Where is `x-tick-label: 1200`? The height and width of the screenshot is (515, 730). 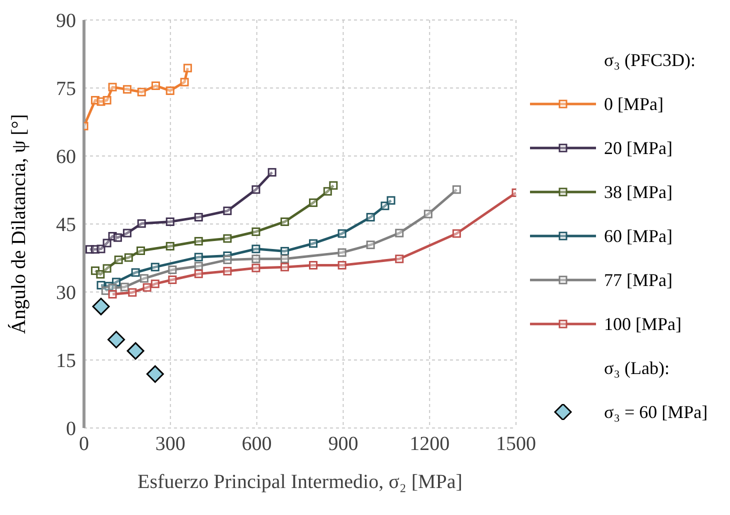
x-tick-label: 1200 is located at coordinates (430, 444).